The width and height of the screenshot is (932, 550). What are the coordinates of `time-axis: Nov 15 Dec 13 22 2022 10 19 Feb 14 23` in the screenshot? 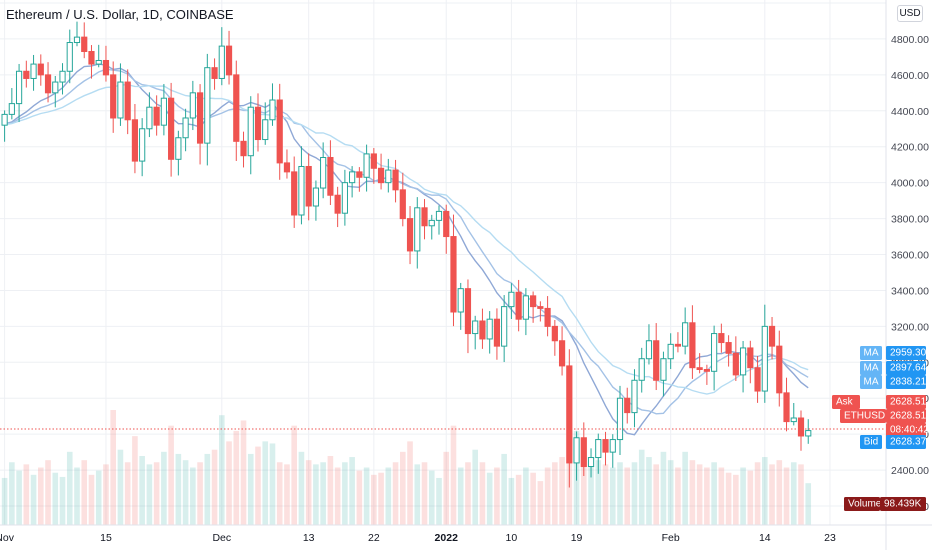 It's located at (418, 538).